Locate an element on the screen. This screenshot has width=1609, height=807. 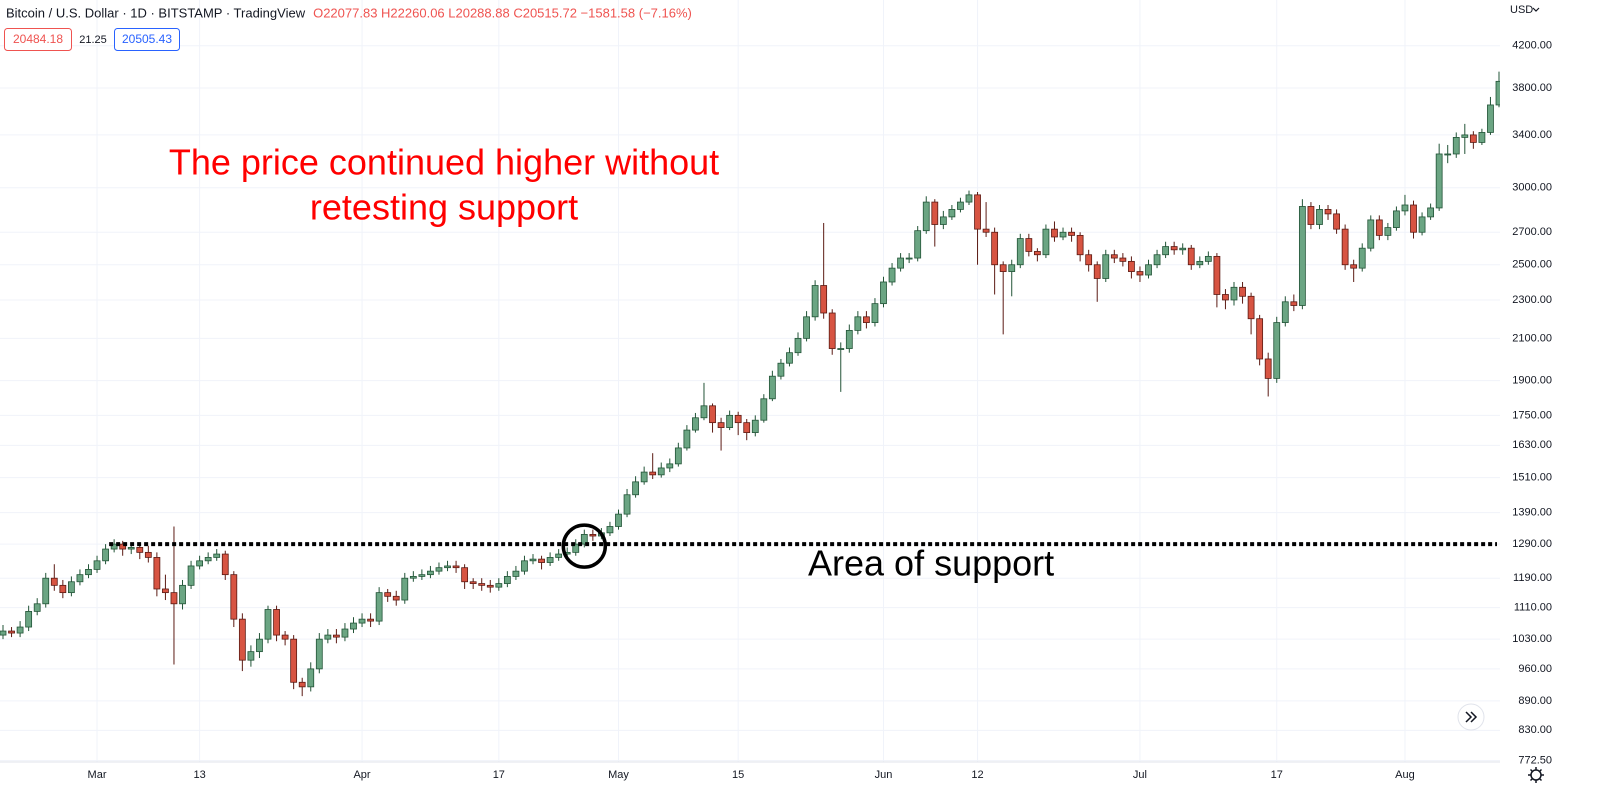
ask-box is located at coordinates (147, 39).